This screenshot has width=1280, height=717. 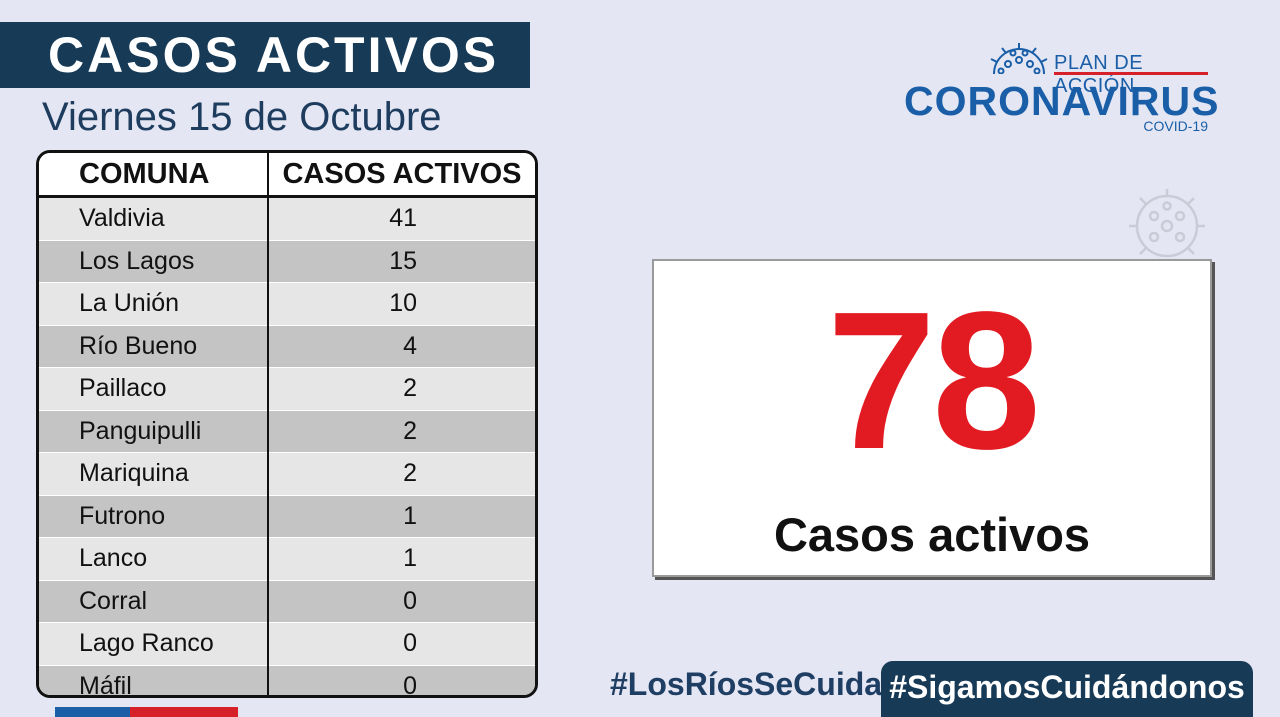 What do you see at coordinates (154, 346) in the screenshot?
I see `comuna-cell: Río Bueno` at bounding box center [154, 346].